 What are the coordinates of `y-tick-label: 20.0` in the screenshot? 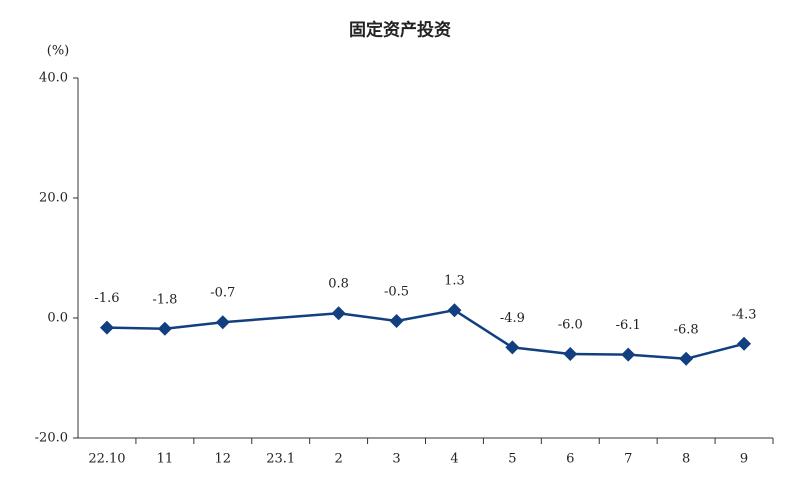 It's located at (53, 198).